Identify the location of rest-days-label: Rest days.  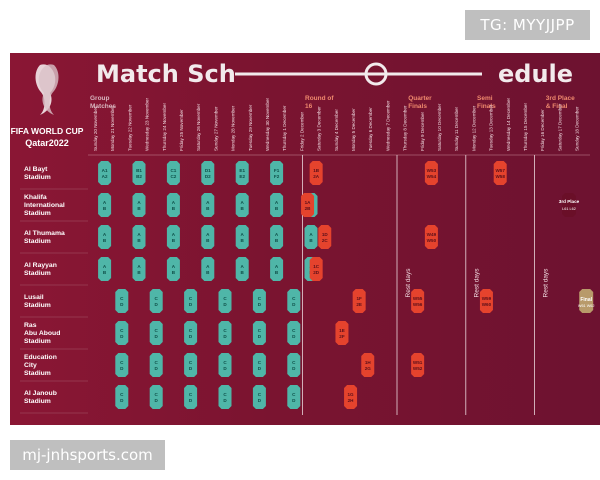
(545, 283).